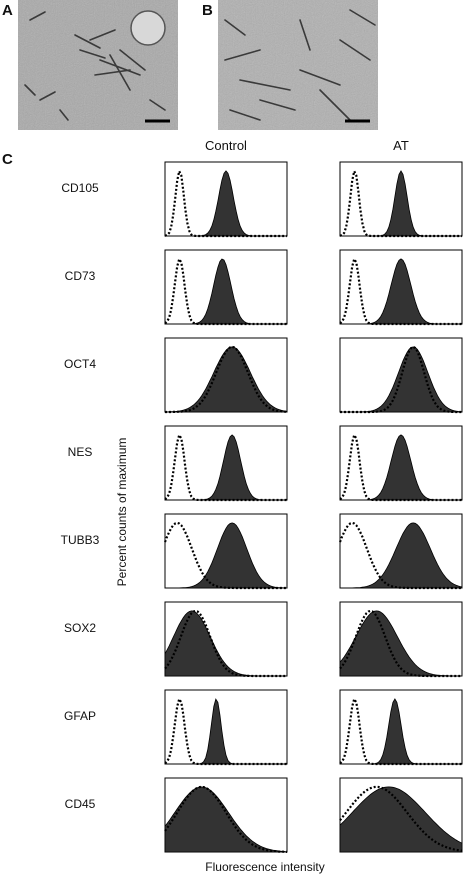 Image resolution: width=474 pixels, height=882 pixels. Describe the element at coordinates (298, 65) in the screenshot. I see `micrograph-b` at that location.